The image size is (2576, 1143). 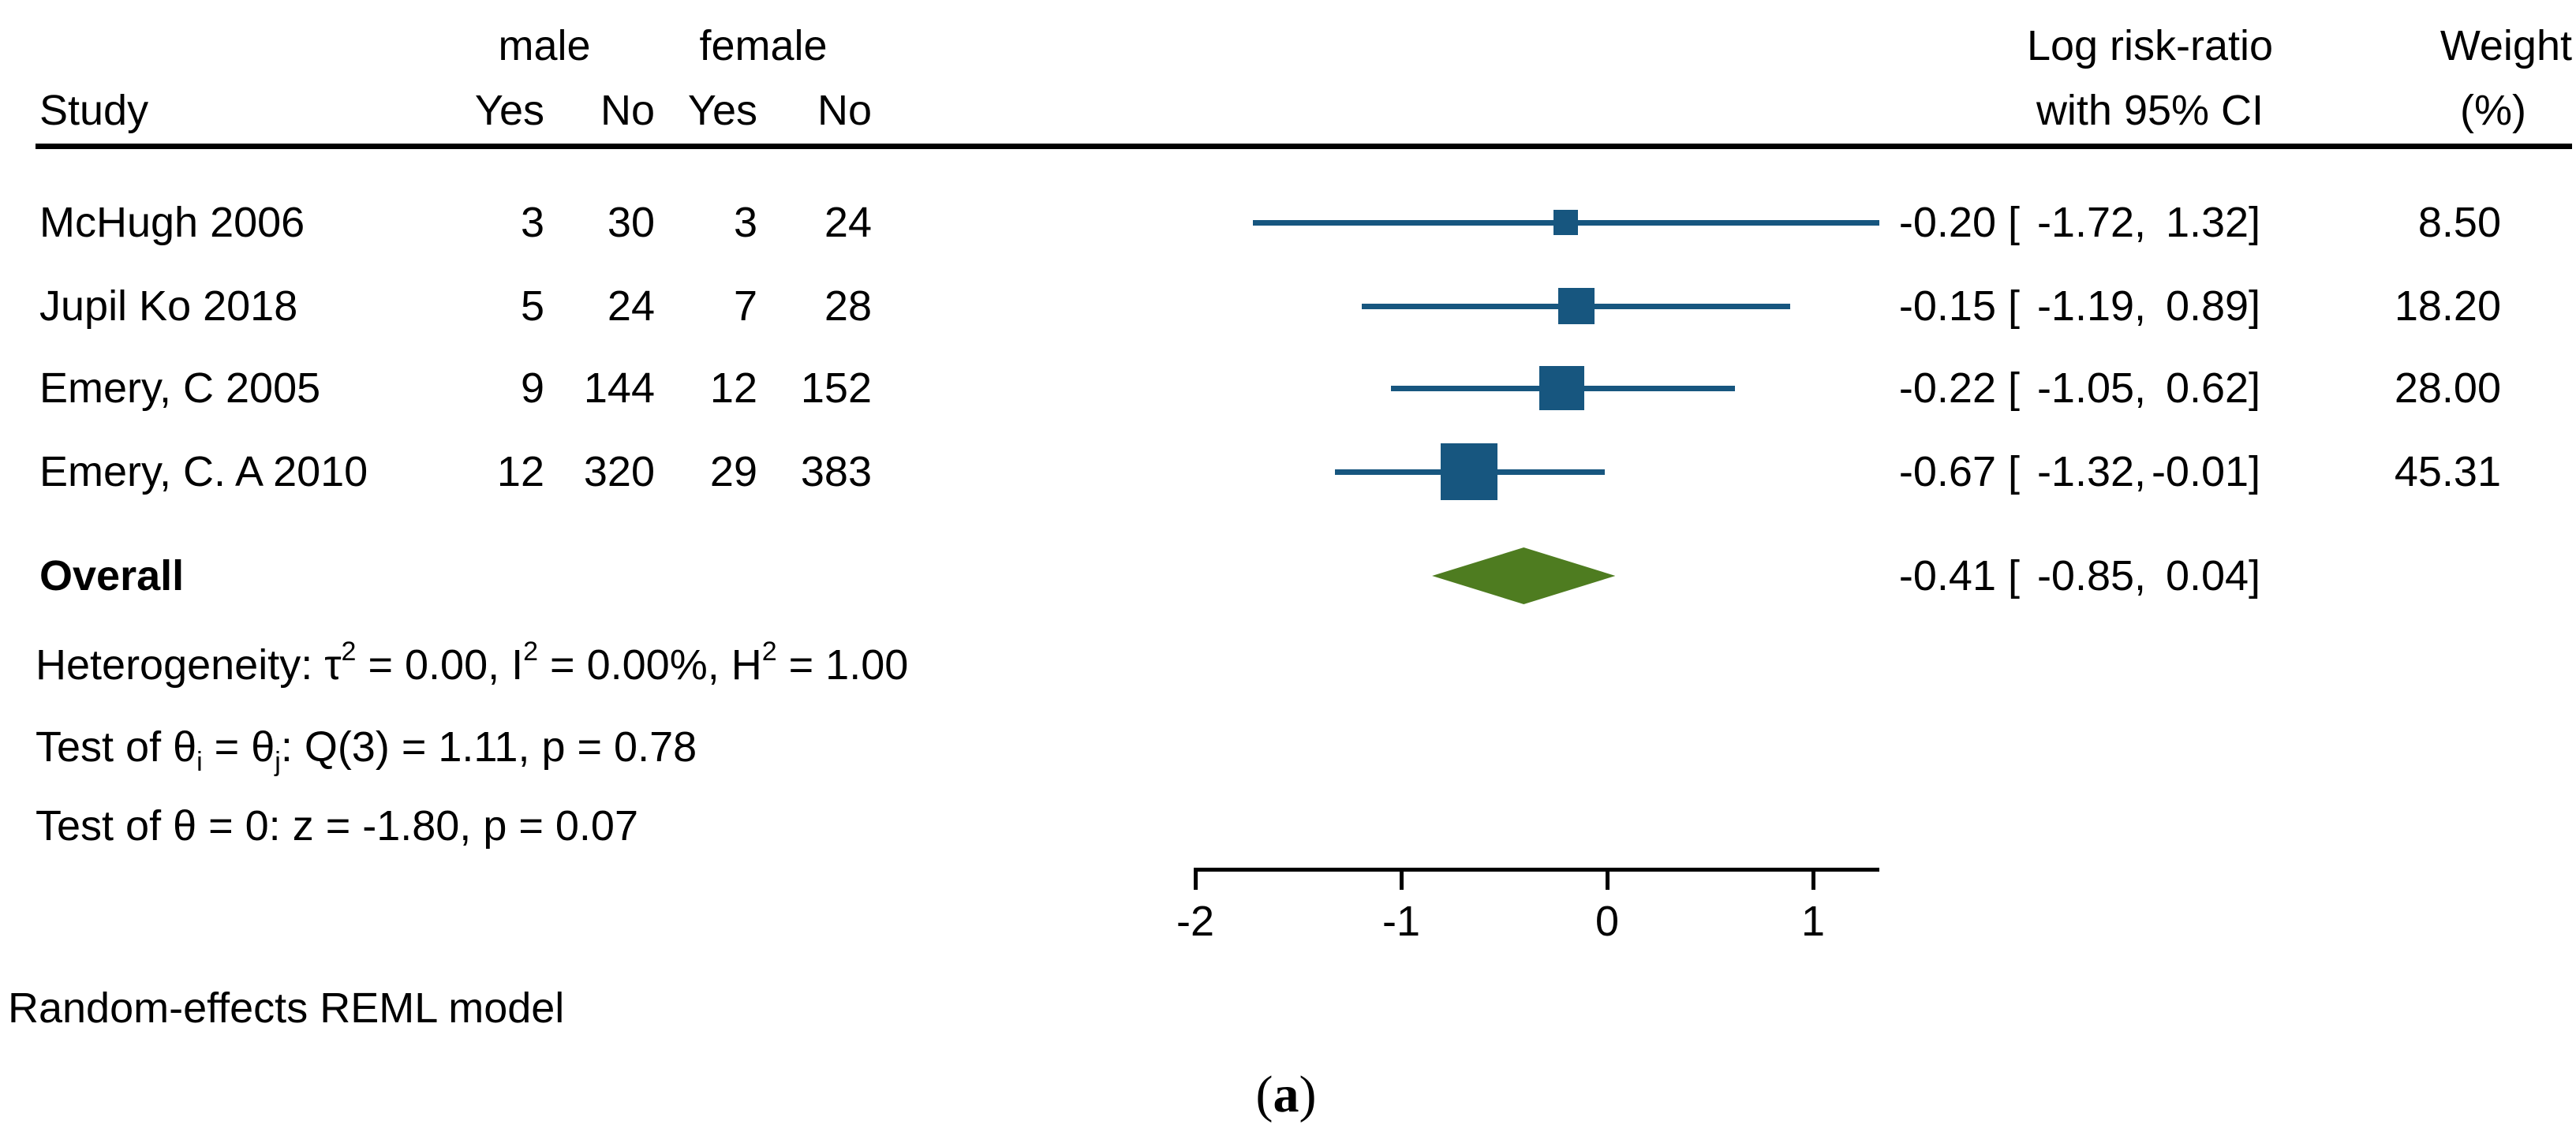 I want to click on estimate-value: -0.41, so click(x=1947, y=576).